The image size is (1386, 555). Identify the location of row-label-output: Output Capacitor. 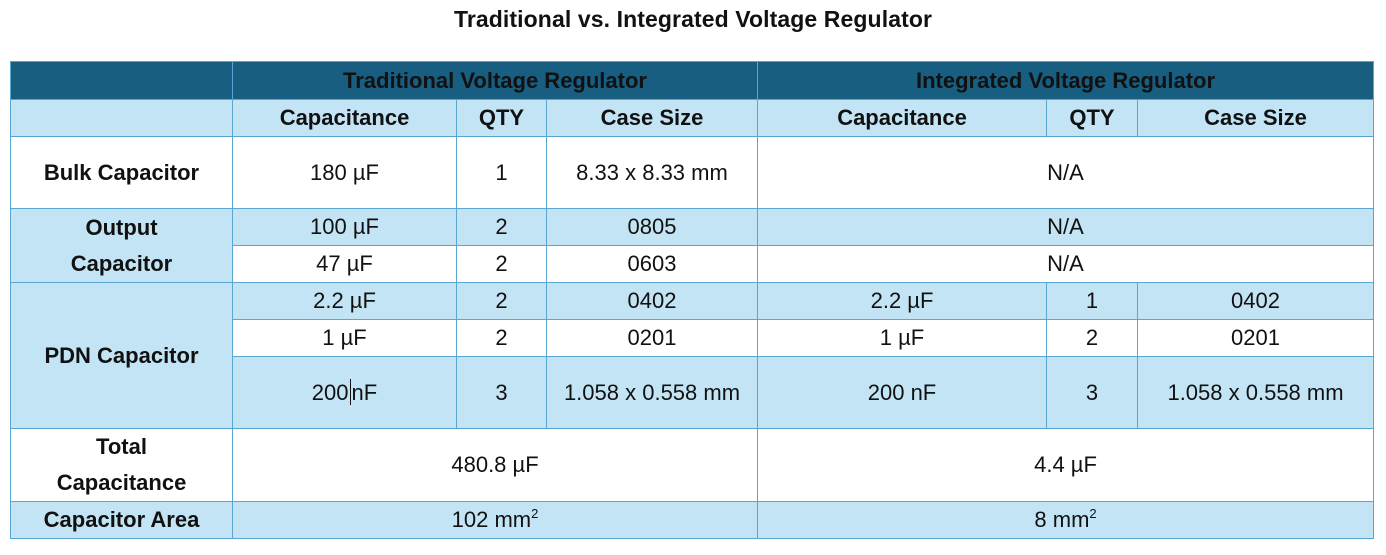
(121, 245).